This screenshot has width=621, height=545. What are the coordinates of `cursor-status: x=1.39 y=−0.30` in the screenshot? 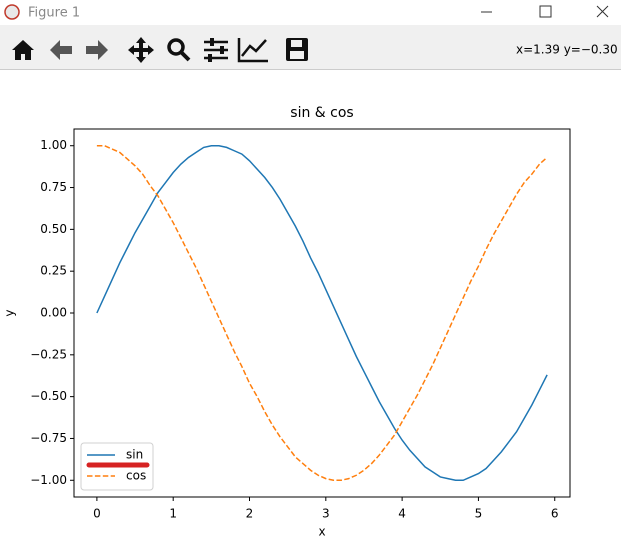 It's located at (567, 50).